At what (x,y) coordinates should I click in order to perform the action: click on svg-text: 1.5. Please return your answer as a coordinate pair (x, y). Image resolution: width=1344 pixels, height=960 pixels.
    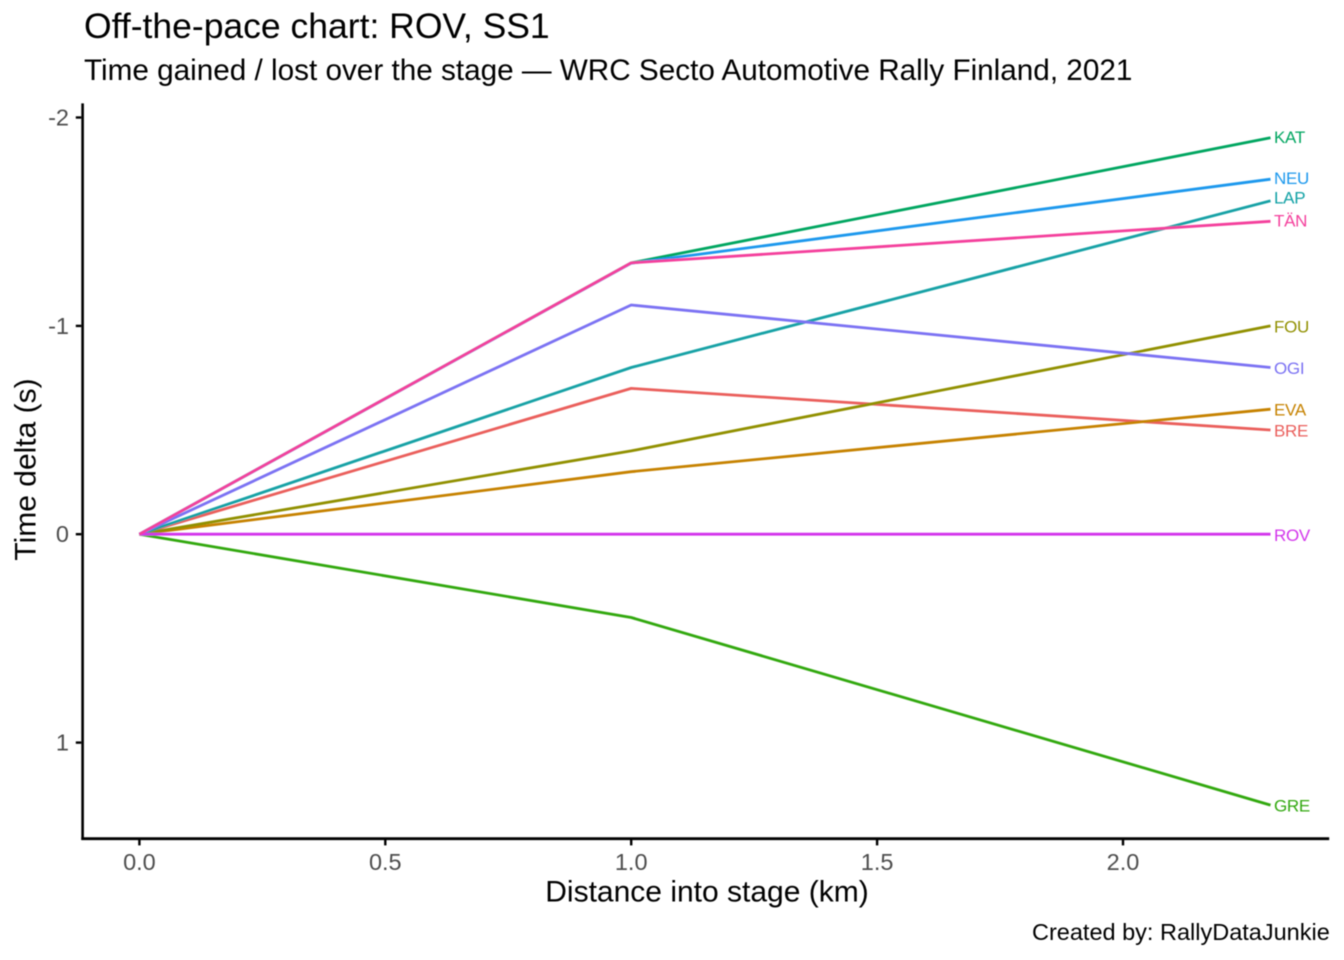
    Looking at the image, I should click on (877, 862).